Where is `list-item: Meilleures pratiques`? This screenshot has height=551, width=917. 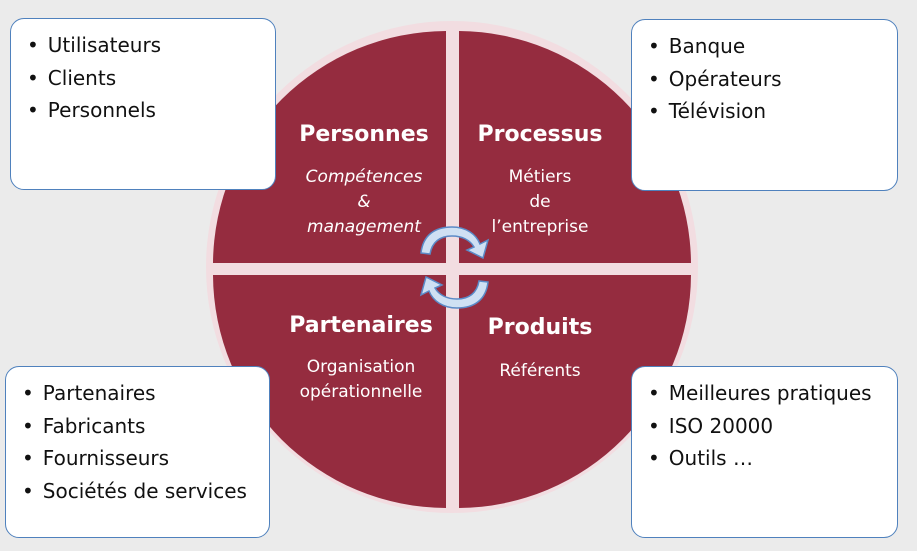
list-item: Meilleures pratiques is located at coordinates (767, 393).